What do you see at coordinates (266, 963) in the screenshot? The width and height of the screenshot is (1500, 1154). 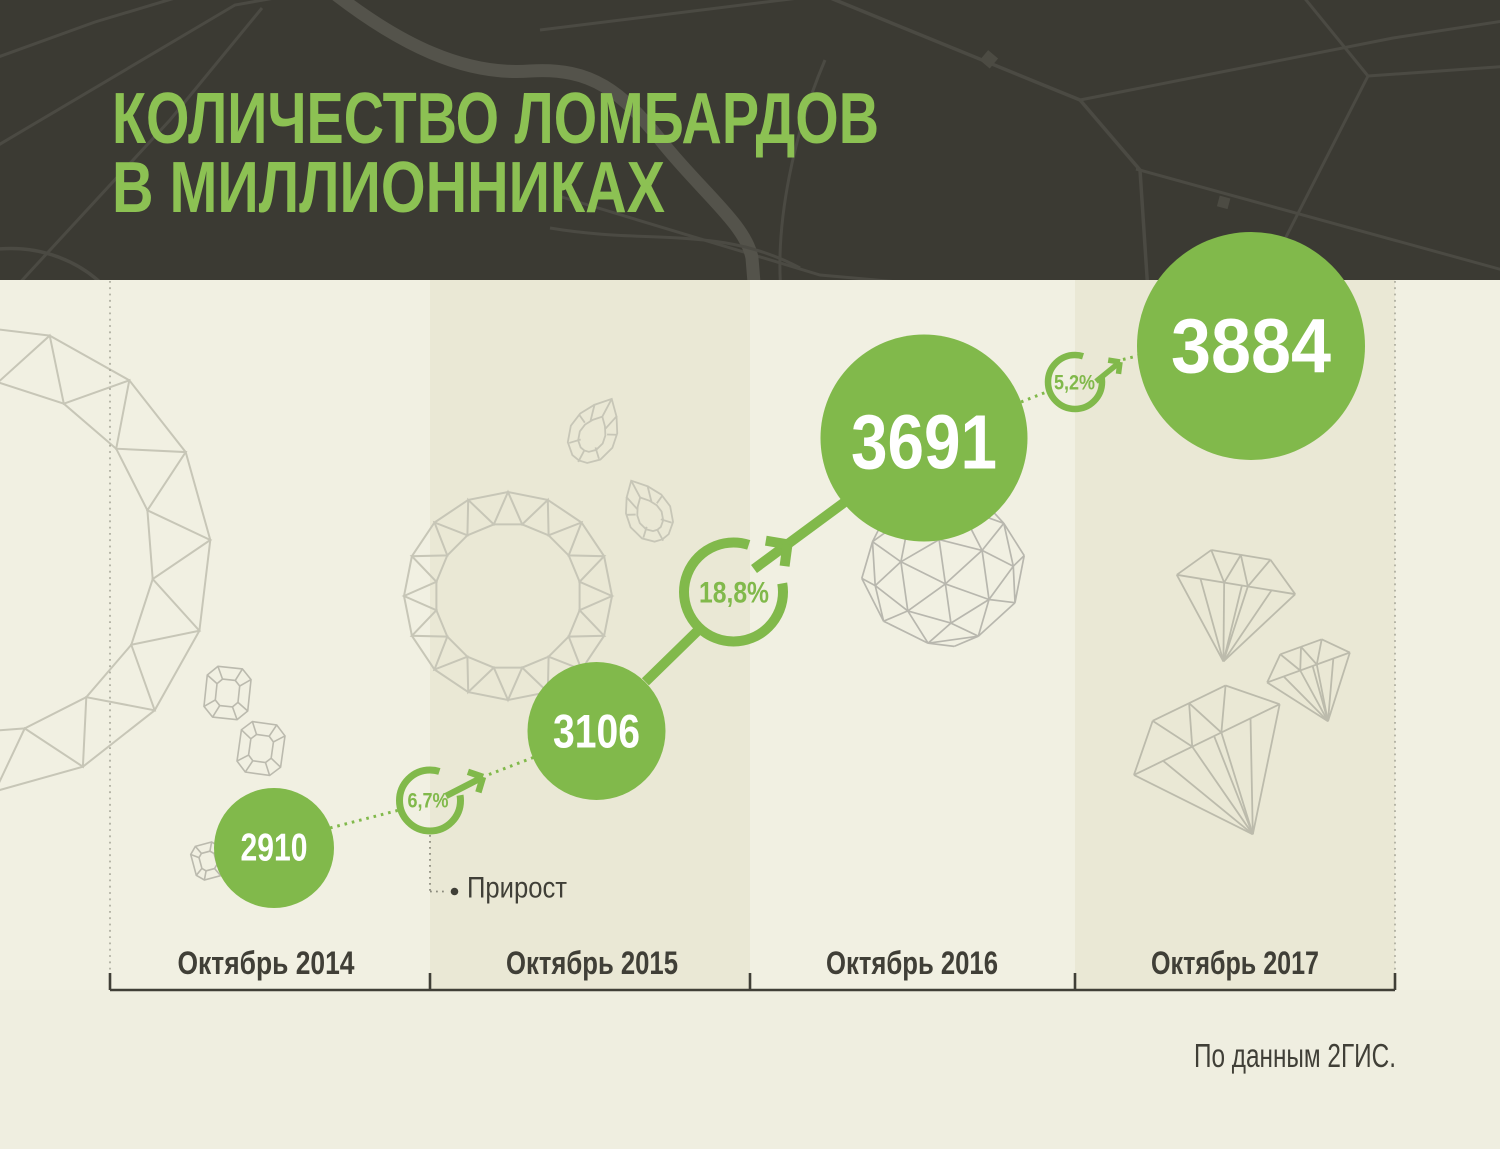 I see `svg-text: Октябрь 2014` at bounding box center [266, 963].